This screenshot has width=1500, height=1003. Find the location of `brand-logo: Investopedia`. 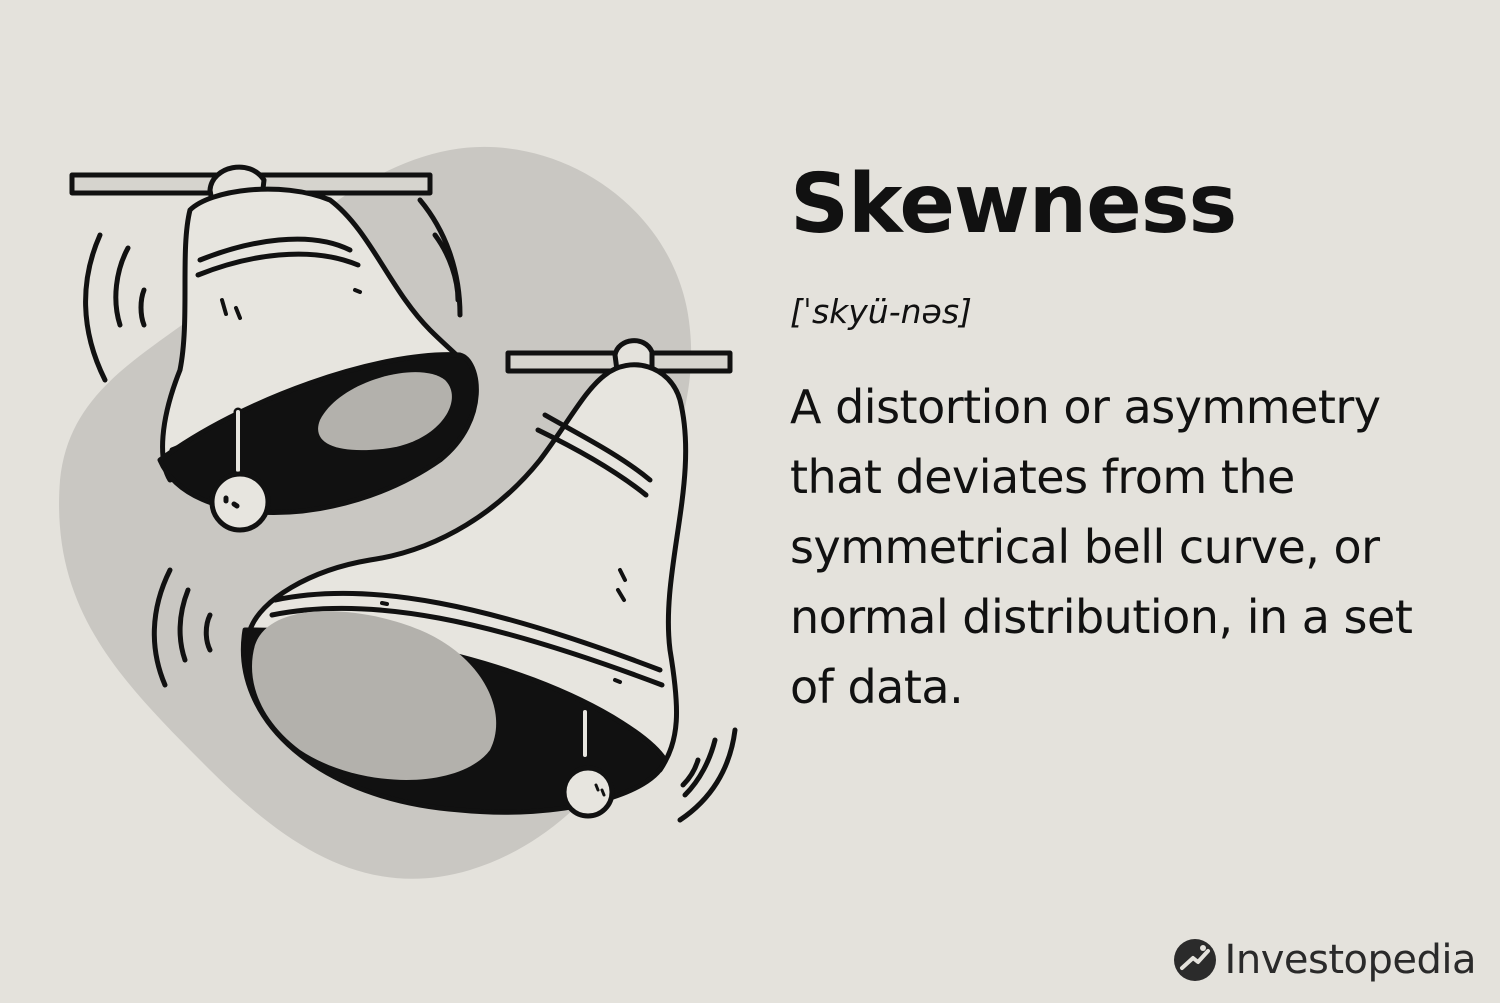

brand-logo: Investopedia is located at coordinates (1325, 960).